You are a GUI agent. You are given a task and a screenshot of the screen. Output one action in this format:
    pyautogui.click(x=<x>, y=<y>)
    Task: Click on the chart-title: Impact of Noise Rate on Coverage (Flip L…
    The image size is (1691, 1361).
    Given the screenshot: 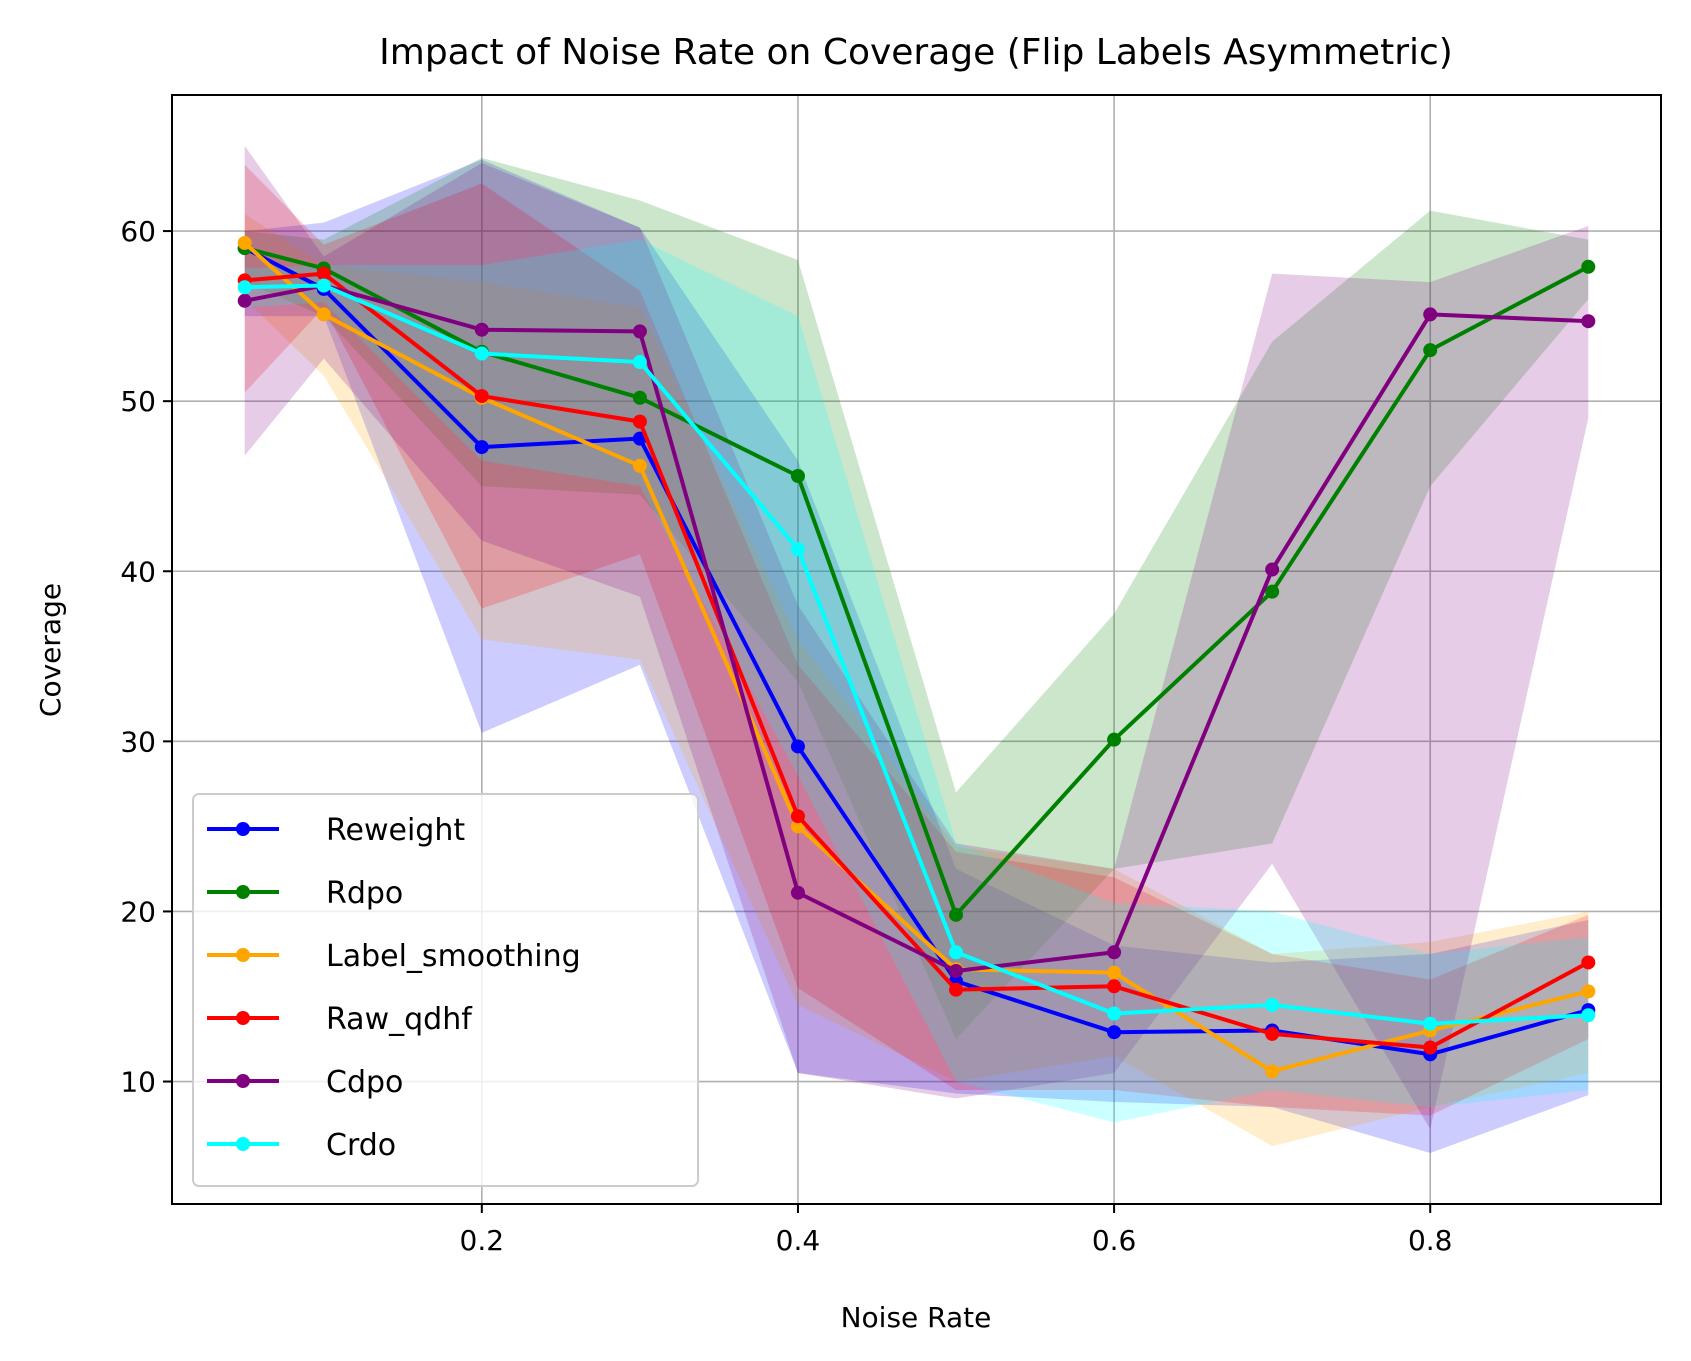 What is the action you would take?
    pyautogui.click(x=916, y=52)
    